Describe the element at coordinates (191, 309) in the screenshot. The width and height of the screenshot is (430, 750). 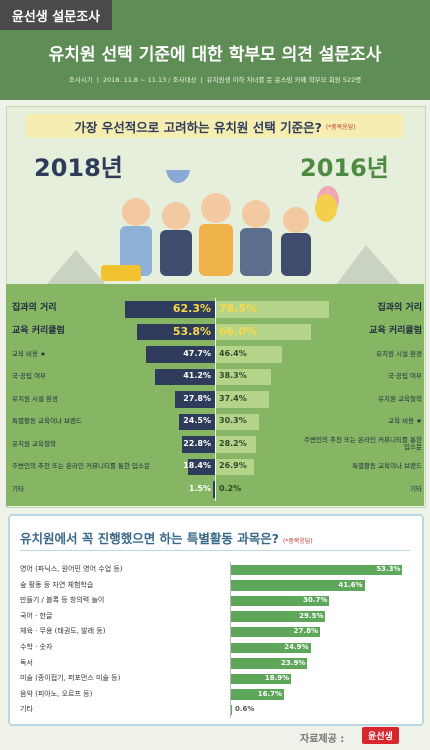
I see `value-label: 62.3%` at that location.